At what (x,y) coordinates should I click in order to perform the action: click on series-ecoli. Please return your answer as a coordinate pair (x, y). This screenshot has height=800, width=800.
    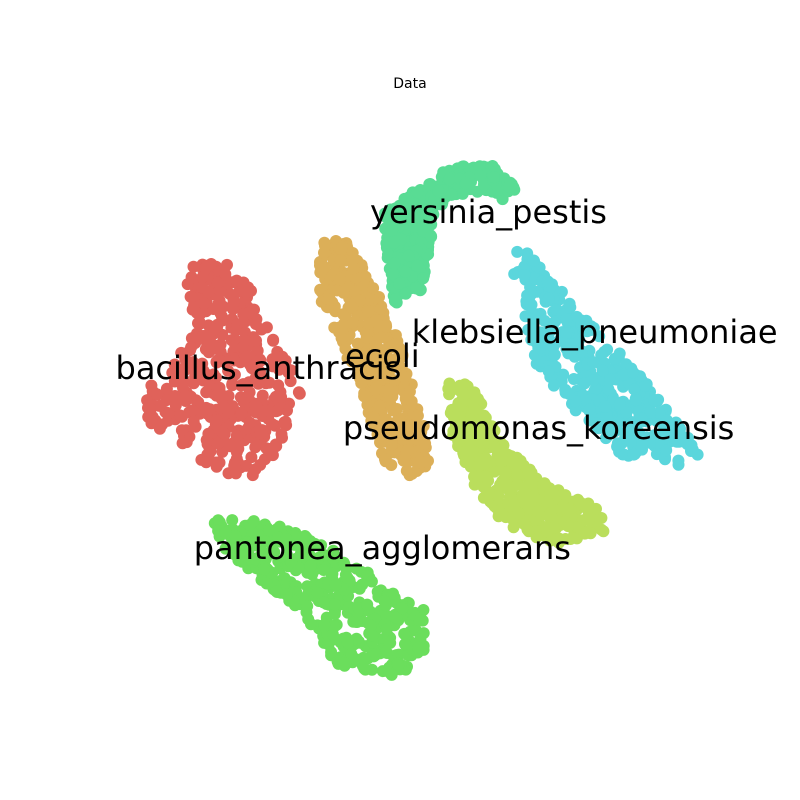
    Looking at the image, I should click on (374, 358).